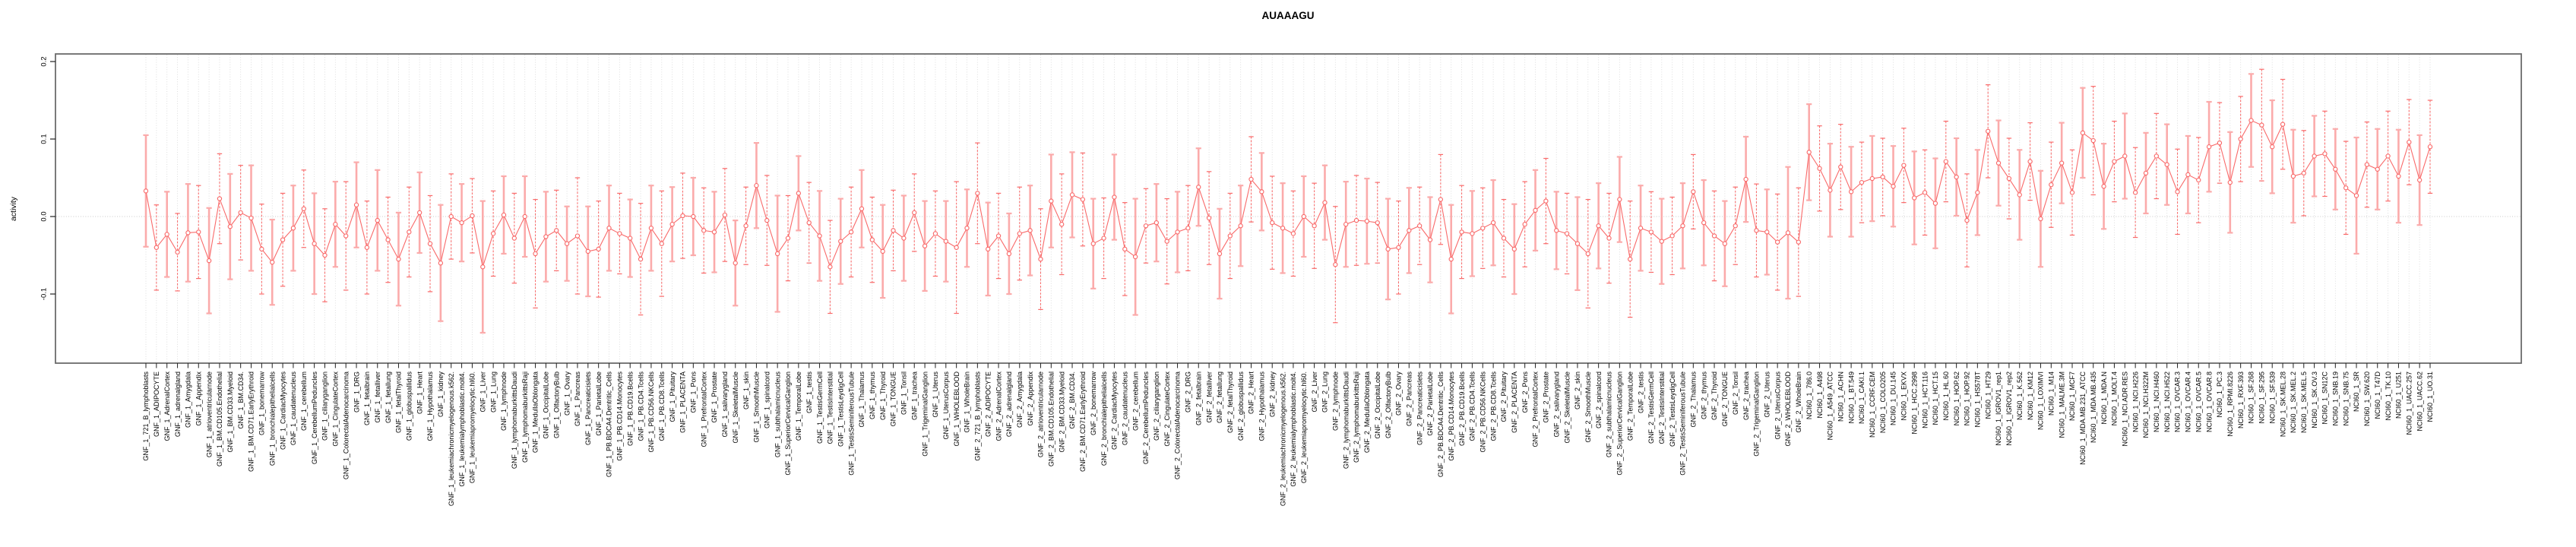  What do you see at coordinates (377, 397) in the screenshot?
I see `x-tick-label: GNF_1_fetalliver` at bounding box center [377, 397].